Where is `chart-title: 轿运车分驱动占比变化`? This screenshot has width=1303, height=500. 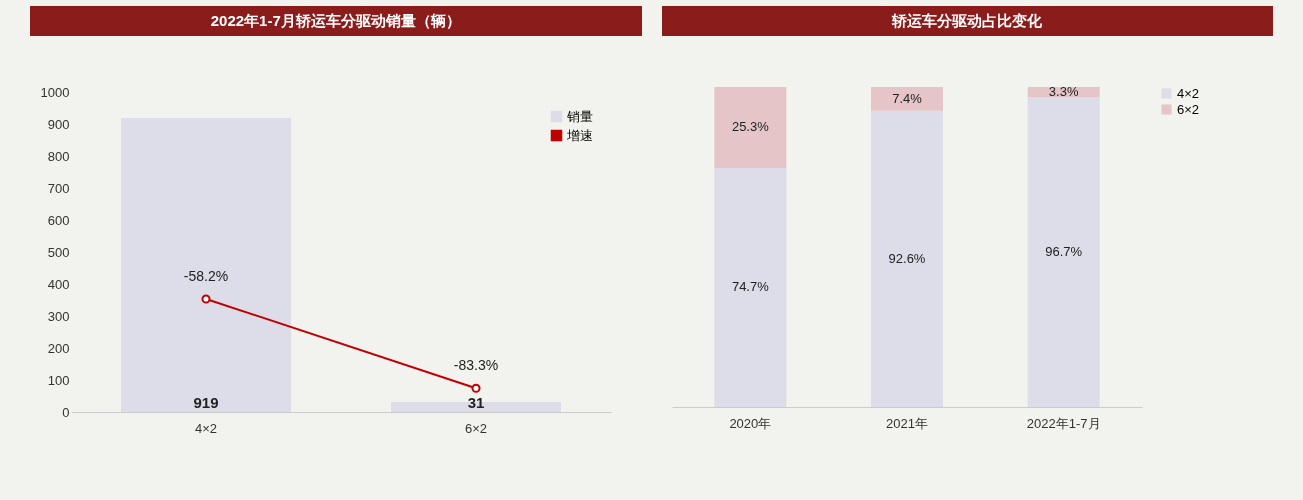
chart-title: 轿运车分驱动占比变化 is located at coordinates (967, 21).